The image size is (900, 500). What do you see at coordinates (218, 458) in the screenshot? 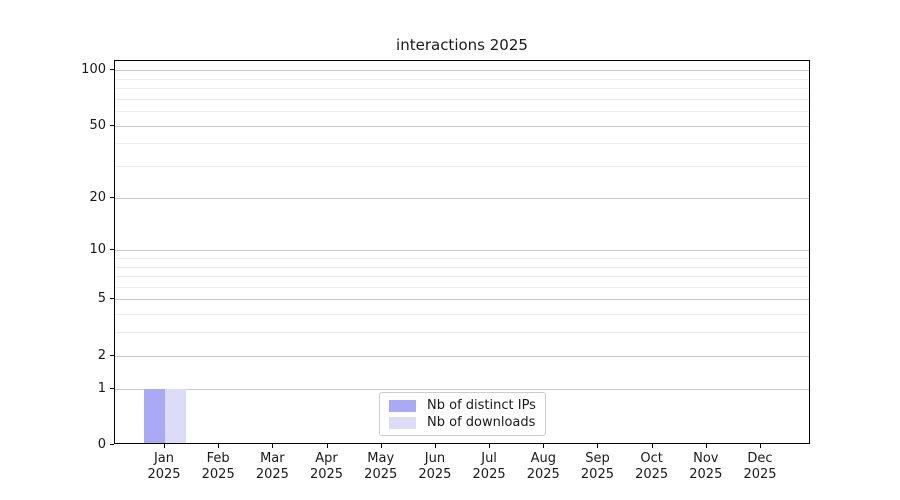
I see `x-tick-month: Feb` at bounding box center [218, 458].